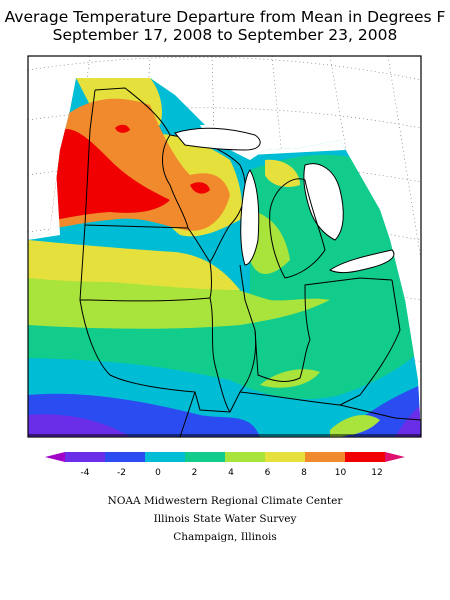 This screenshot has width=450, height=600. What do you see at coordinates (85, 473) in the screenshot?
I see `legend-tick-label: -4` at bounding box center [85, 473].